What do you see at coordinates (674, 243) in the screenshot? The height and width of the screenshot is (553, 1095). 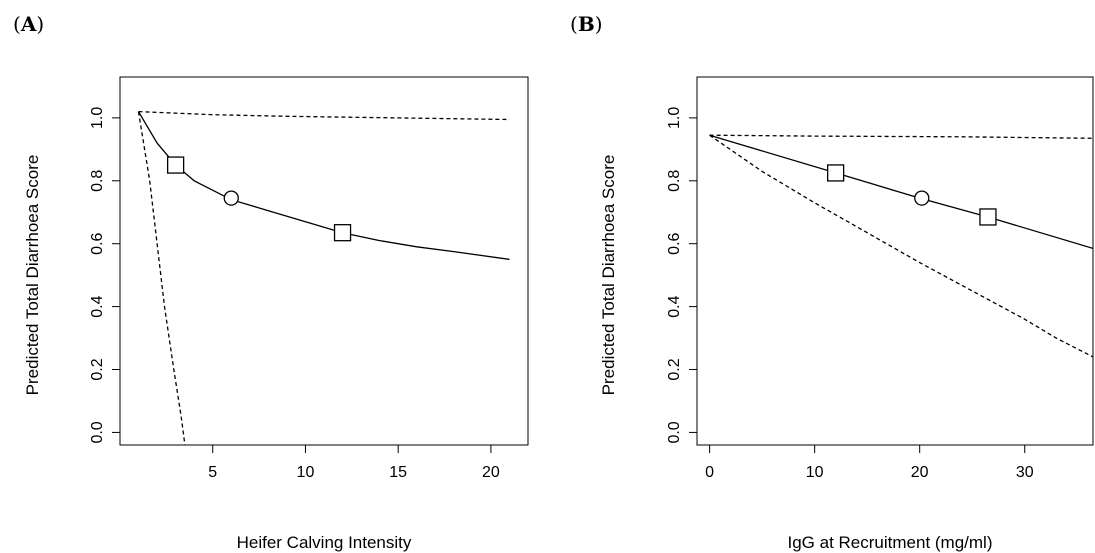 I see `panel-b-y-tick-label: 0.6` at bounding box center [674, 243].